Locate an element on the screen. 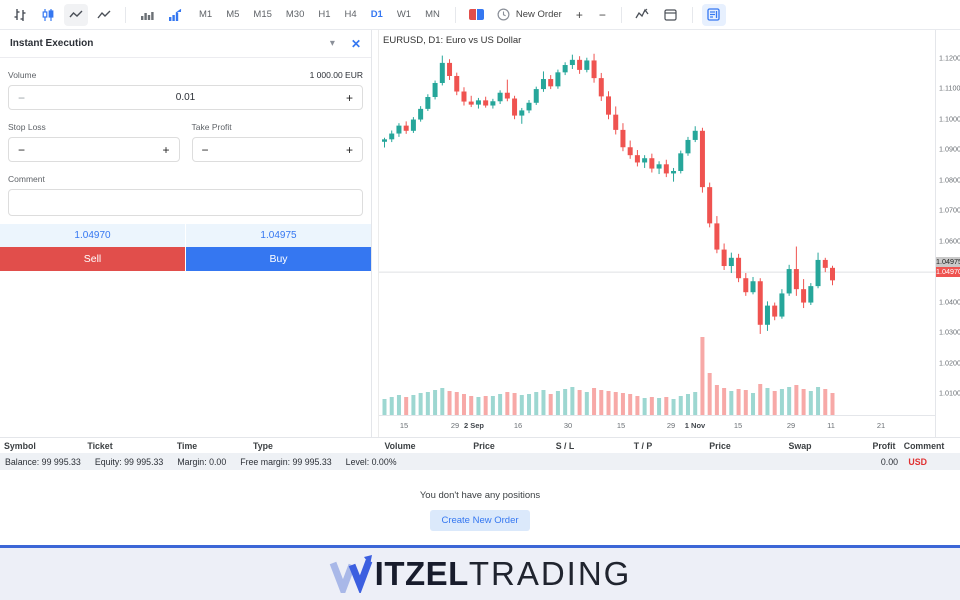  bars-chart-type-icon is located at coordinates (20, 15).